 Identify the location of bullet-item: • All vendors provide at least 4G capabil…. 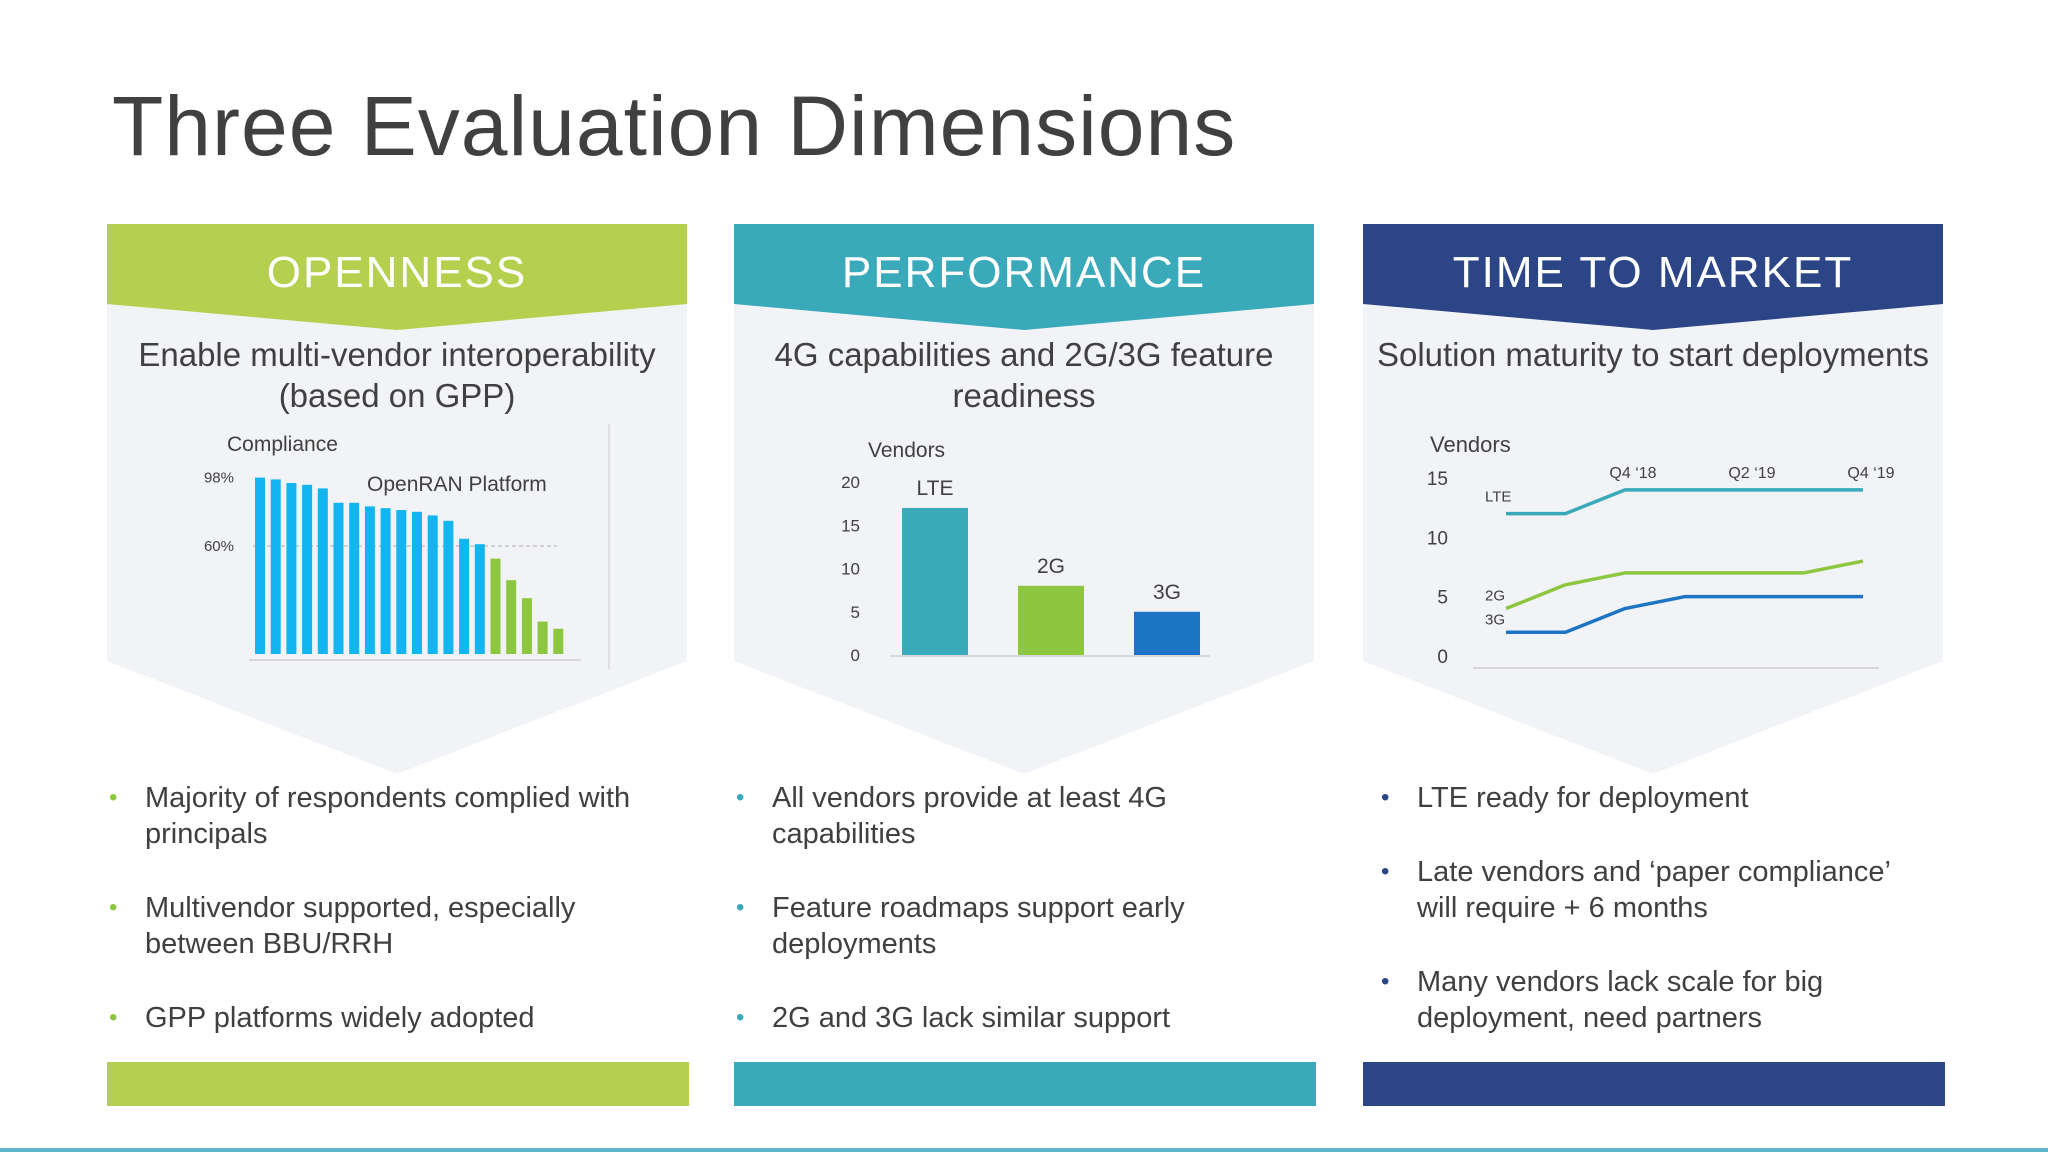
(1014, 816).